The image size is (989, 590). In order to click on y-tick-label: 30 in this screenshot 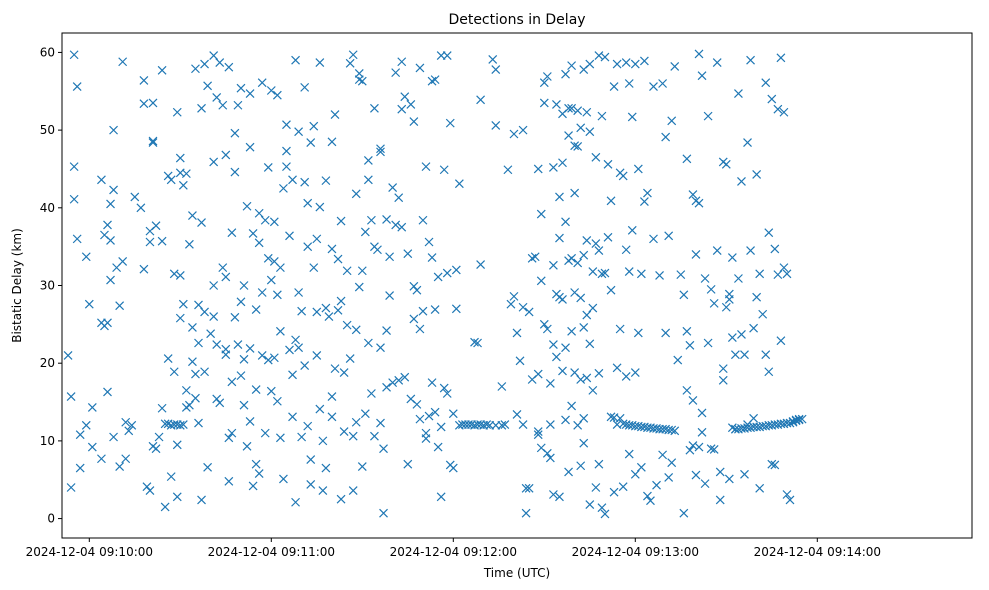, I will do `click(47, 286)`.